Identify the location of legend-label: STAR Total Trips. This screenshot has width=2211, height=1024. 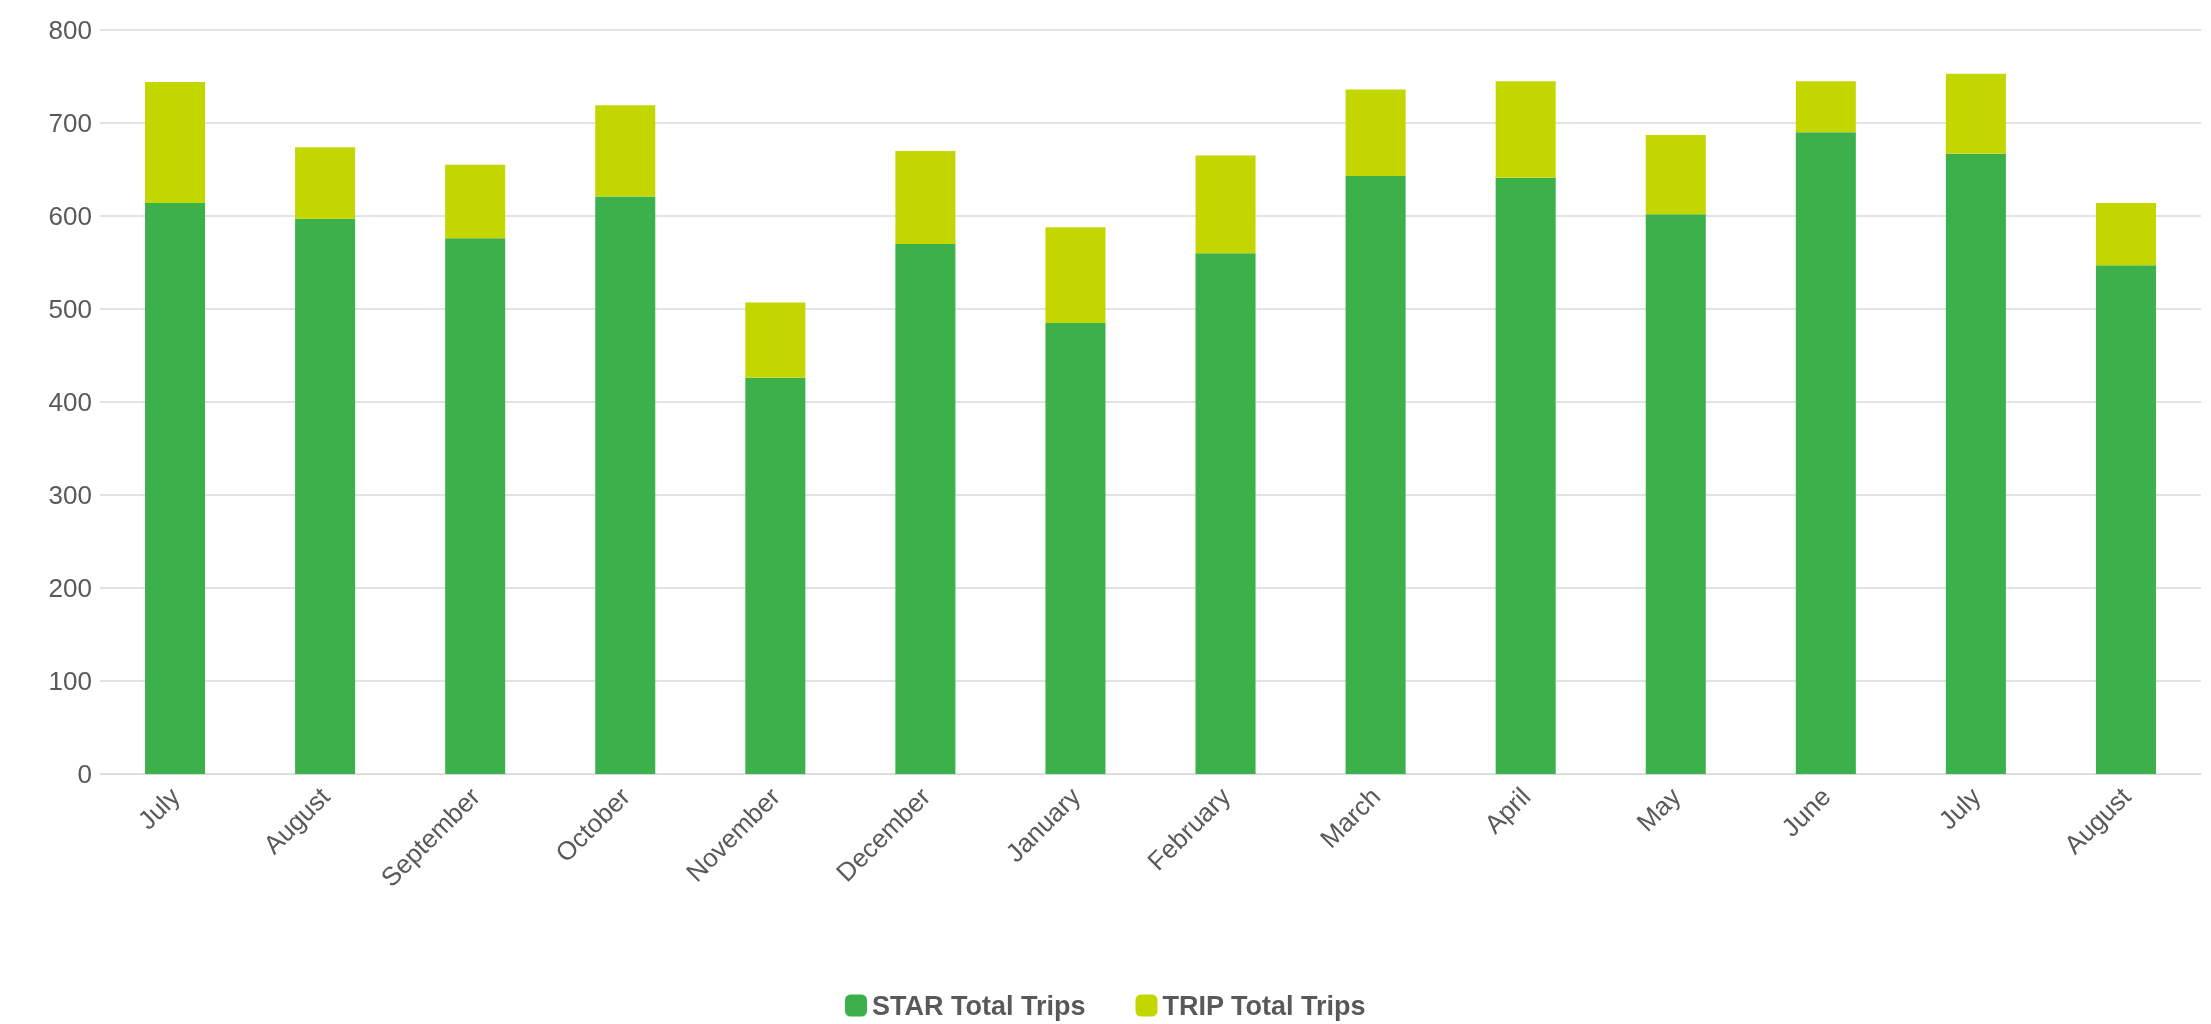
(978, 1005).